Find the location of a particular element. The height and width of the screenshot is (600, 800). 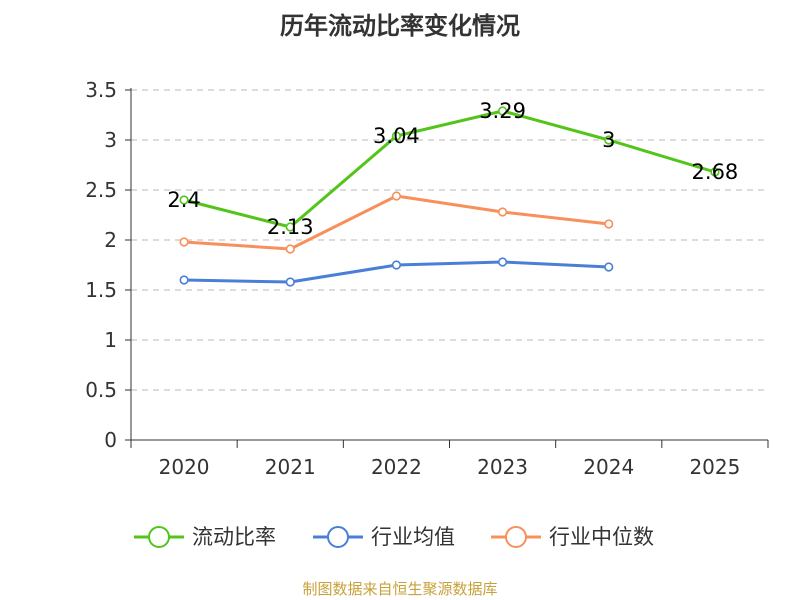

legend-label: 行业中位数 is located at coordinates (601, 537).